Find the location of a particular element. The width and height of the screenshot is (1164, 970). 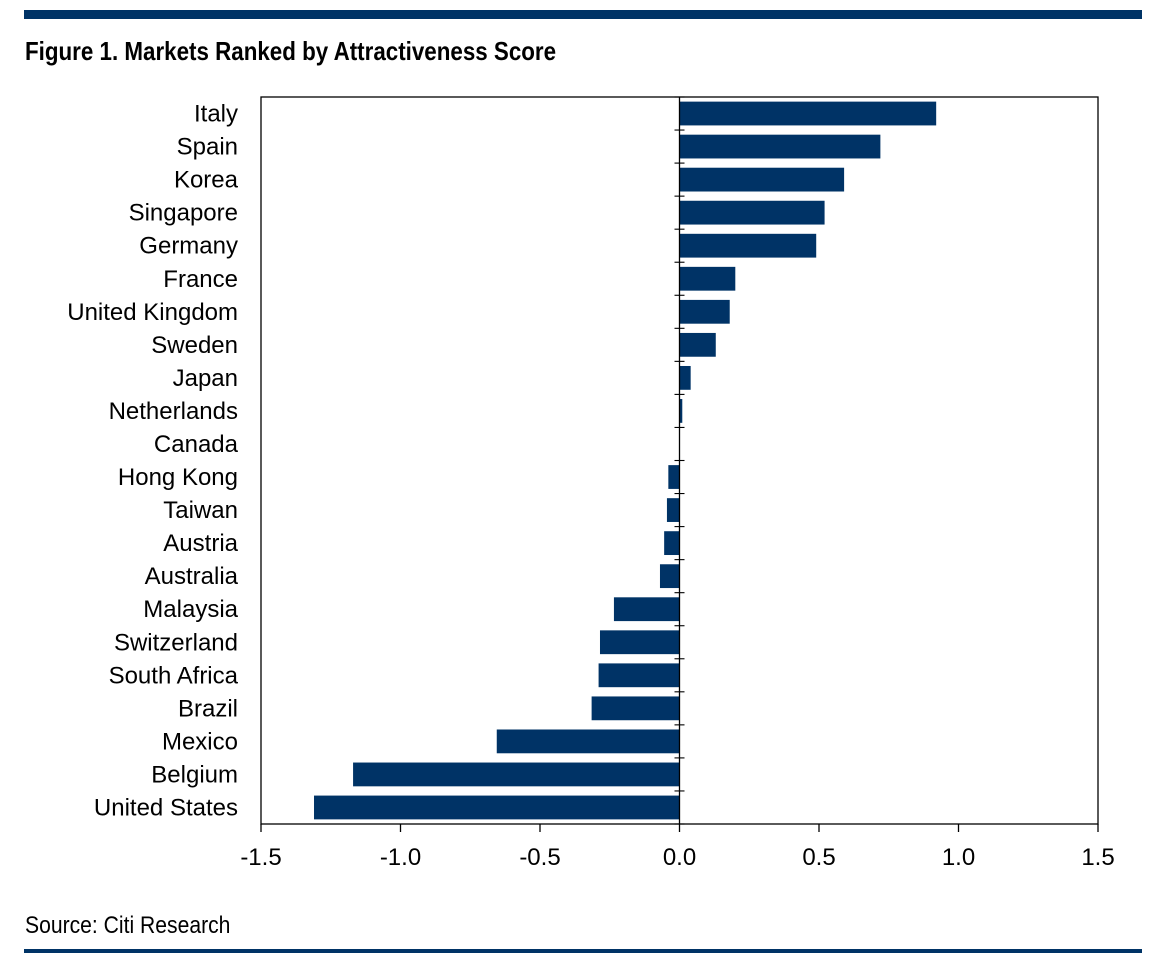

source-note: Source: Citi Research is located at coordinates (128, 925).